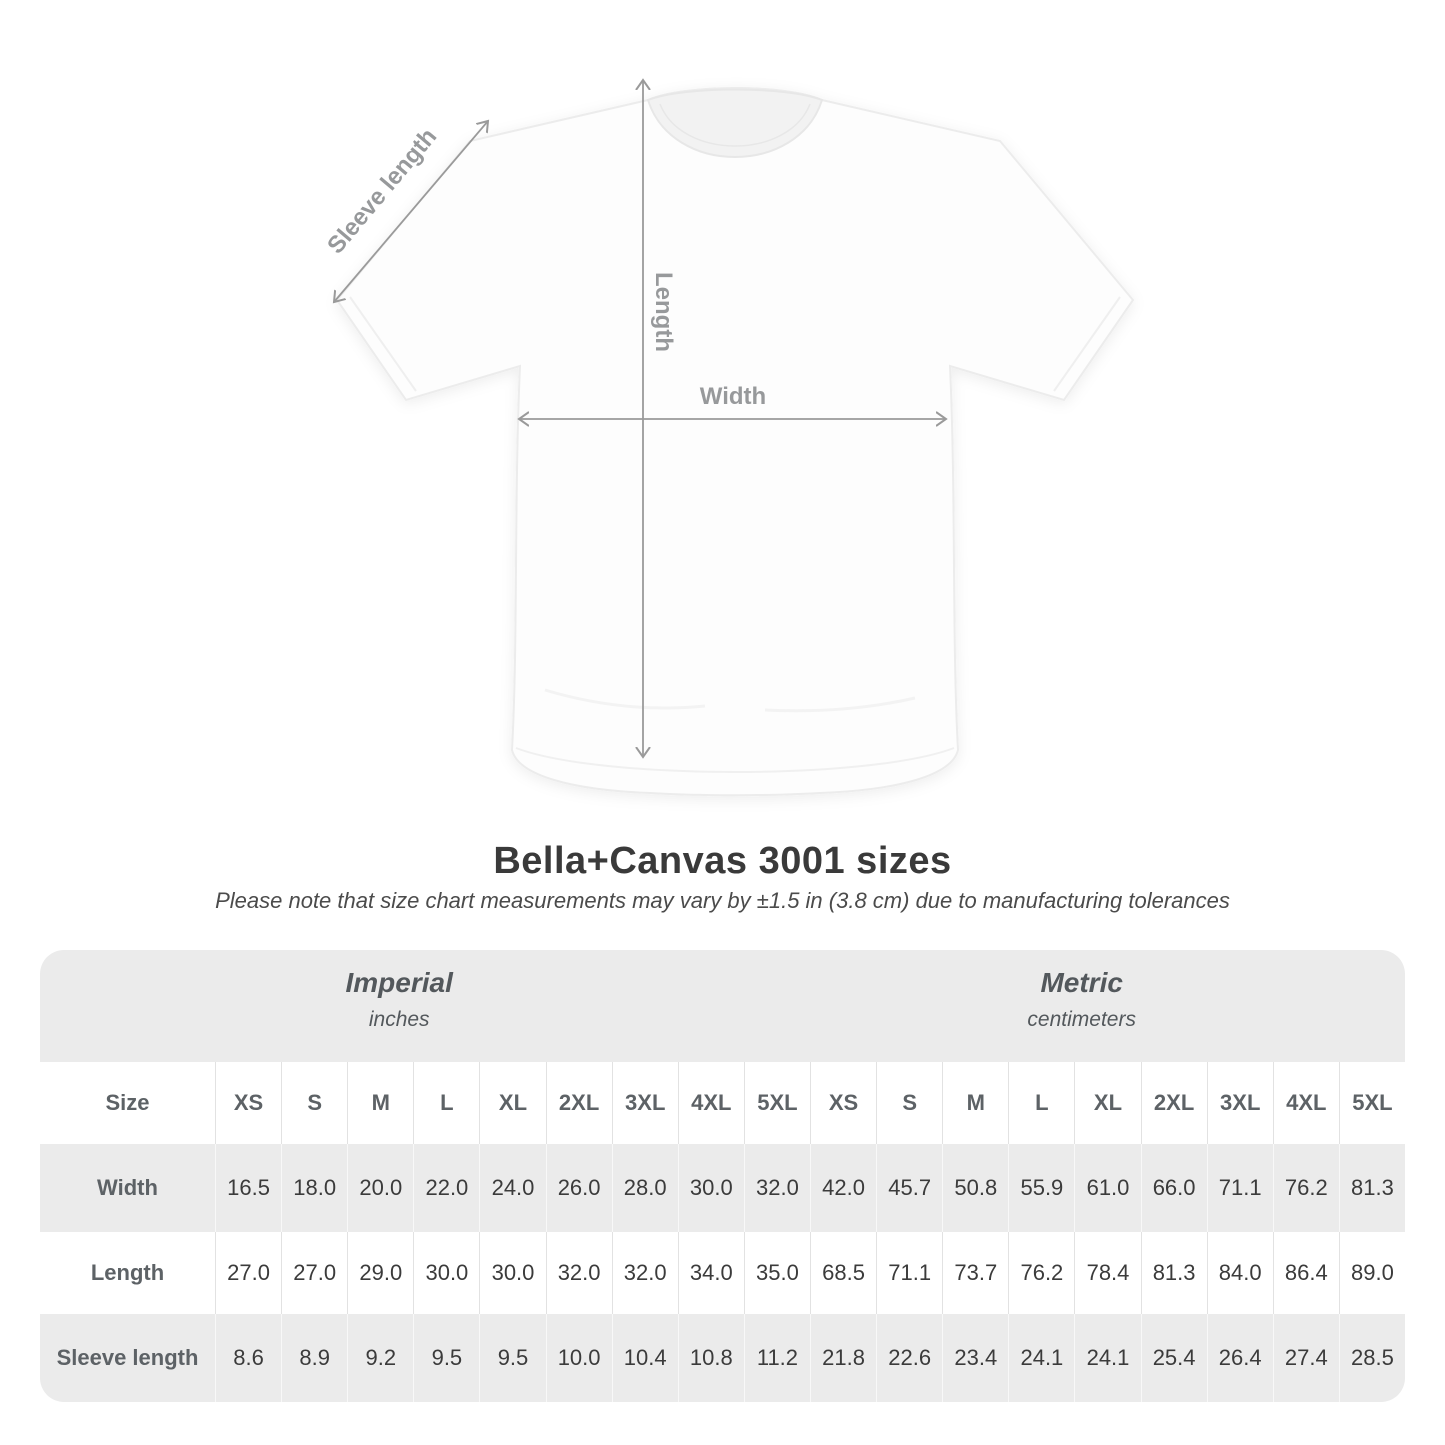 The height and width of the screenshot is (1445, 1445). What do you see at coordinates (399, 1019) in the screenshot?
I see `imperial-unit: inches` at bounding box center [399, 1019].